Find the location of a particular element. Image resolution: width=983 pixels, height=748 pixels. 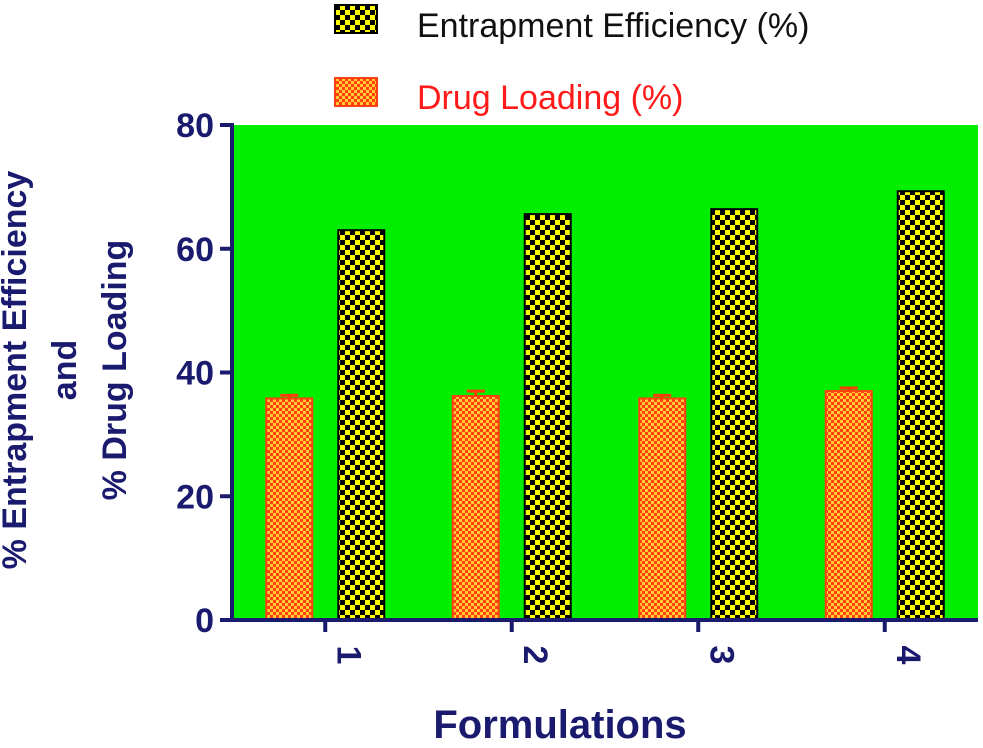

y-tick-label: 0 is located at coordinates (204, 621).